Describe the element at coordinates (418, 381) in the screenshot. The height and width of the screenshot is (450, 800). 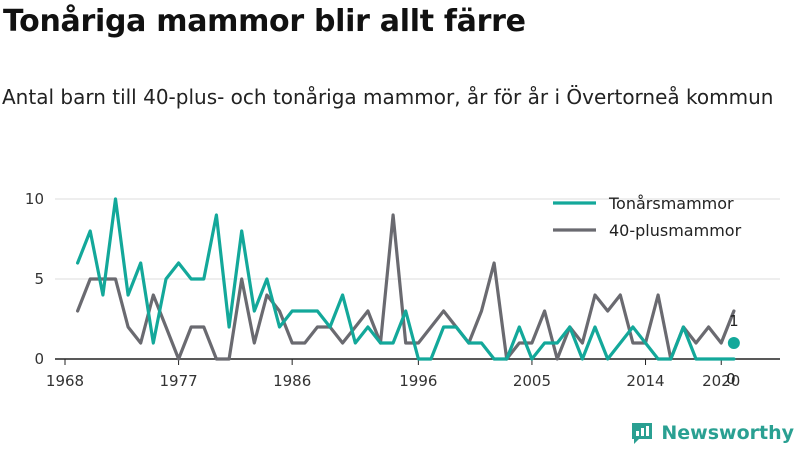
I see `x-tick-label: 1996` at that location.